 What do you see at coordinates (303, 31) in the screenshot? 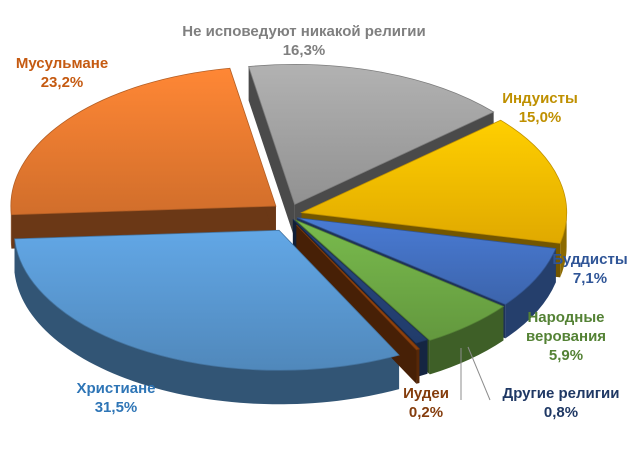
I see `data-label-name: Не исповедуют никакой религии` at bounding box center [303, 31].